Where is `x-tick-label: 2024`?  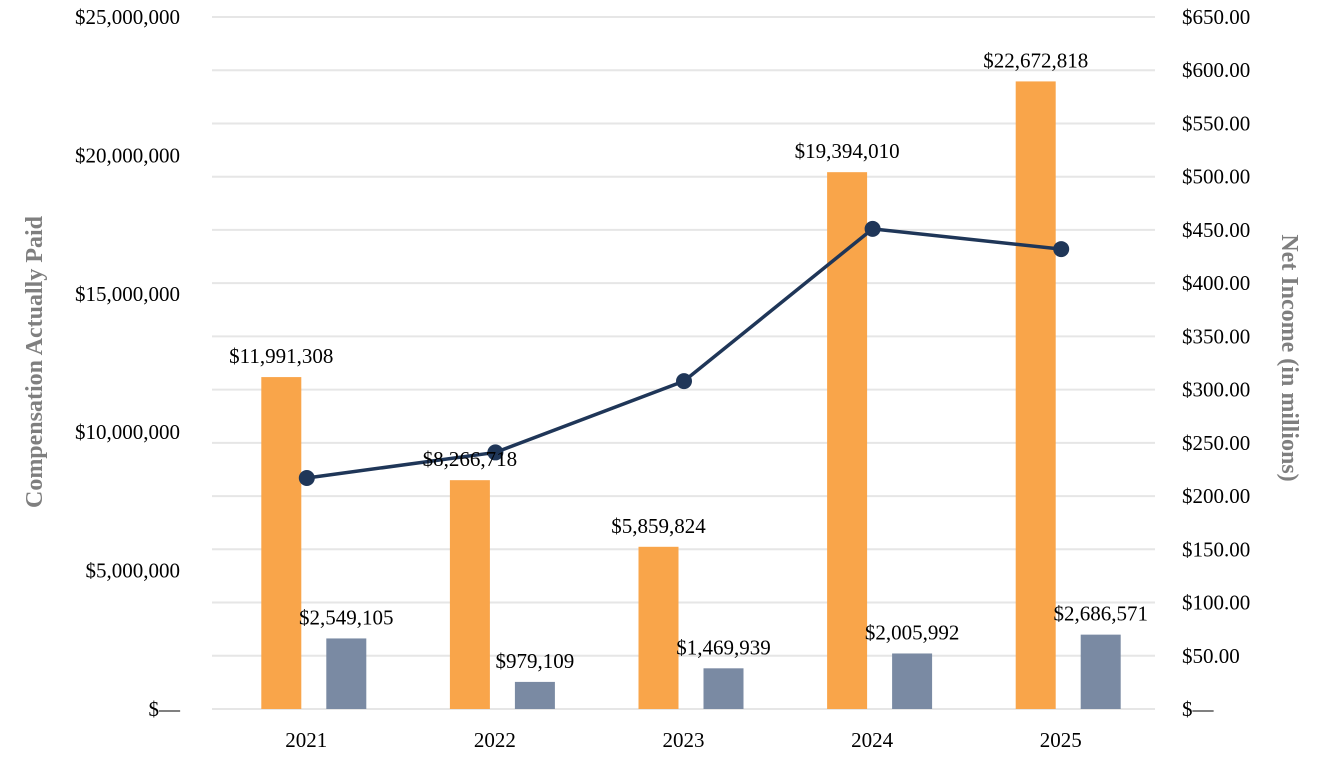 x-tick-label: 2024 is located at coordinates (872, 740).